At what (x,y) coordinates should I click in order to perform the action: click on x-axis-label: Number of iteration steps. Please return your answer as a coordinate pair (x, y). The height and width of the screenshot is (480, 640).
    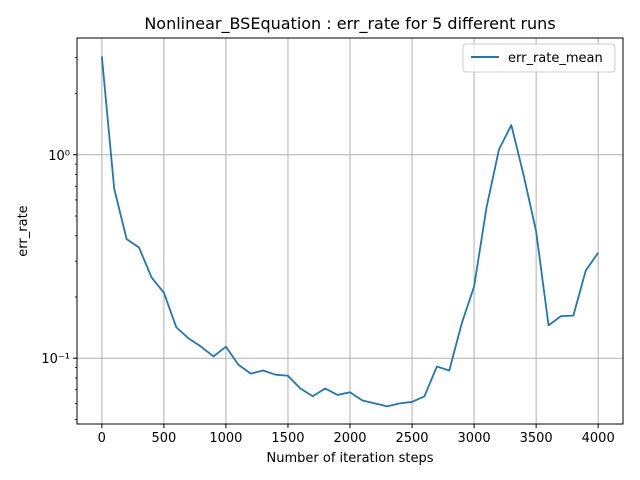
    Looking at the image, I should click on (350, 458).